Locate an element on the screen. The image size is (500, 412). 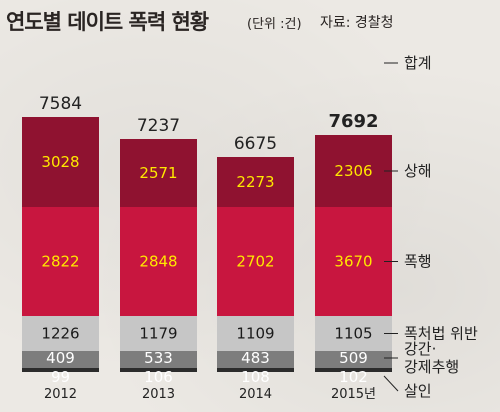
legend-label: 강간· is located at coordinates (420, 349).